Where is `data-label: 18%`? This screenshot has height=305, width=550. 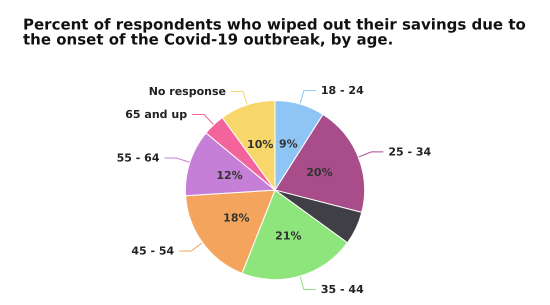
data-label: 18% is located at coordinates (236, 218).